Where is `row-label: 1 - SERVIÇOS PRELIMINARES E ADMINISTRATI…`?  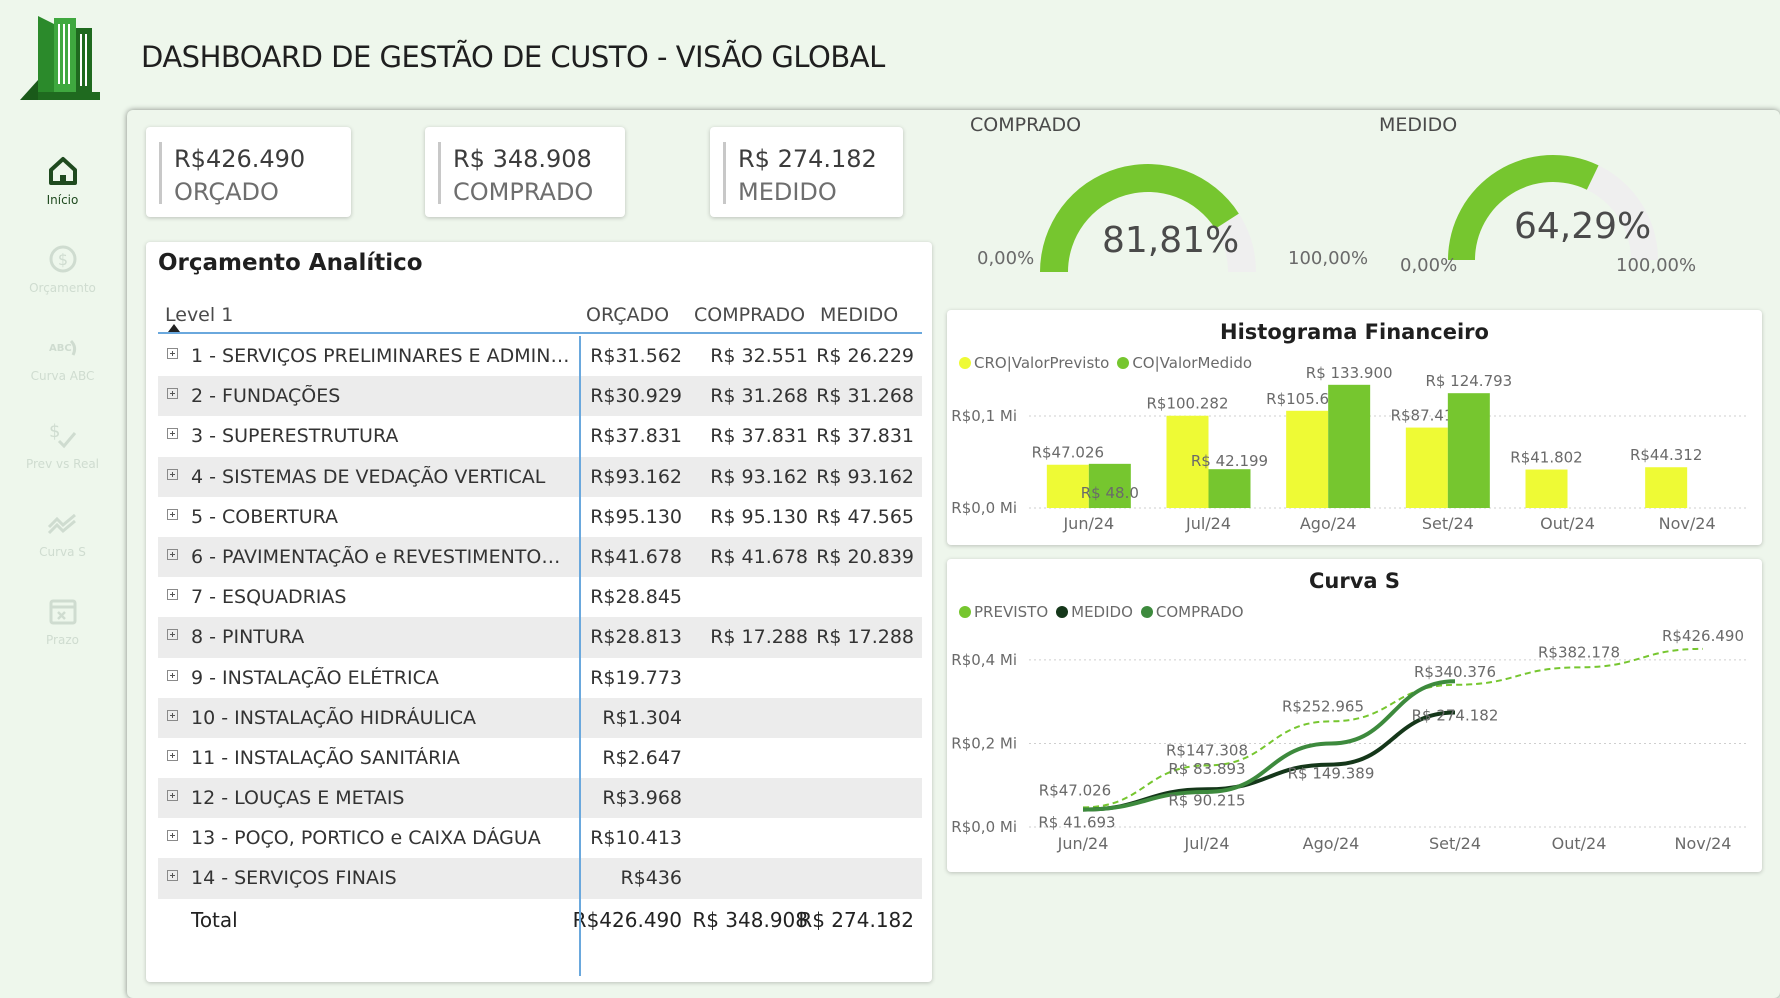 row-label: 1 - SERVIÇOS PRELIMINARES E ADMINISTRATI… is located at coordinates (381, 356).